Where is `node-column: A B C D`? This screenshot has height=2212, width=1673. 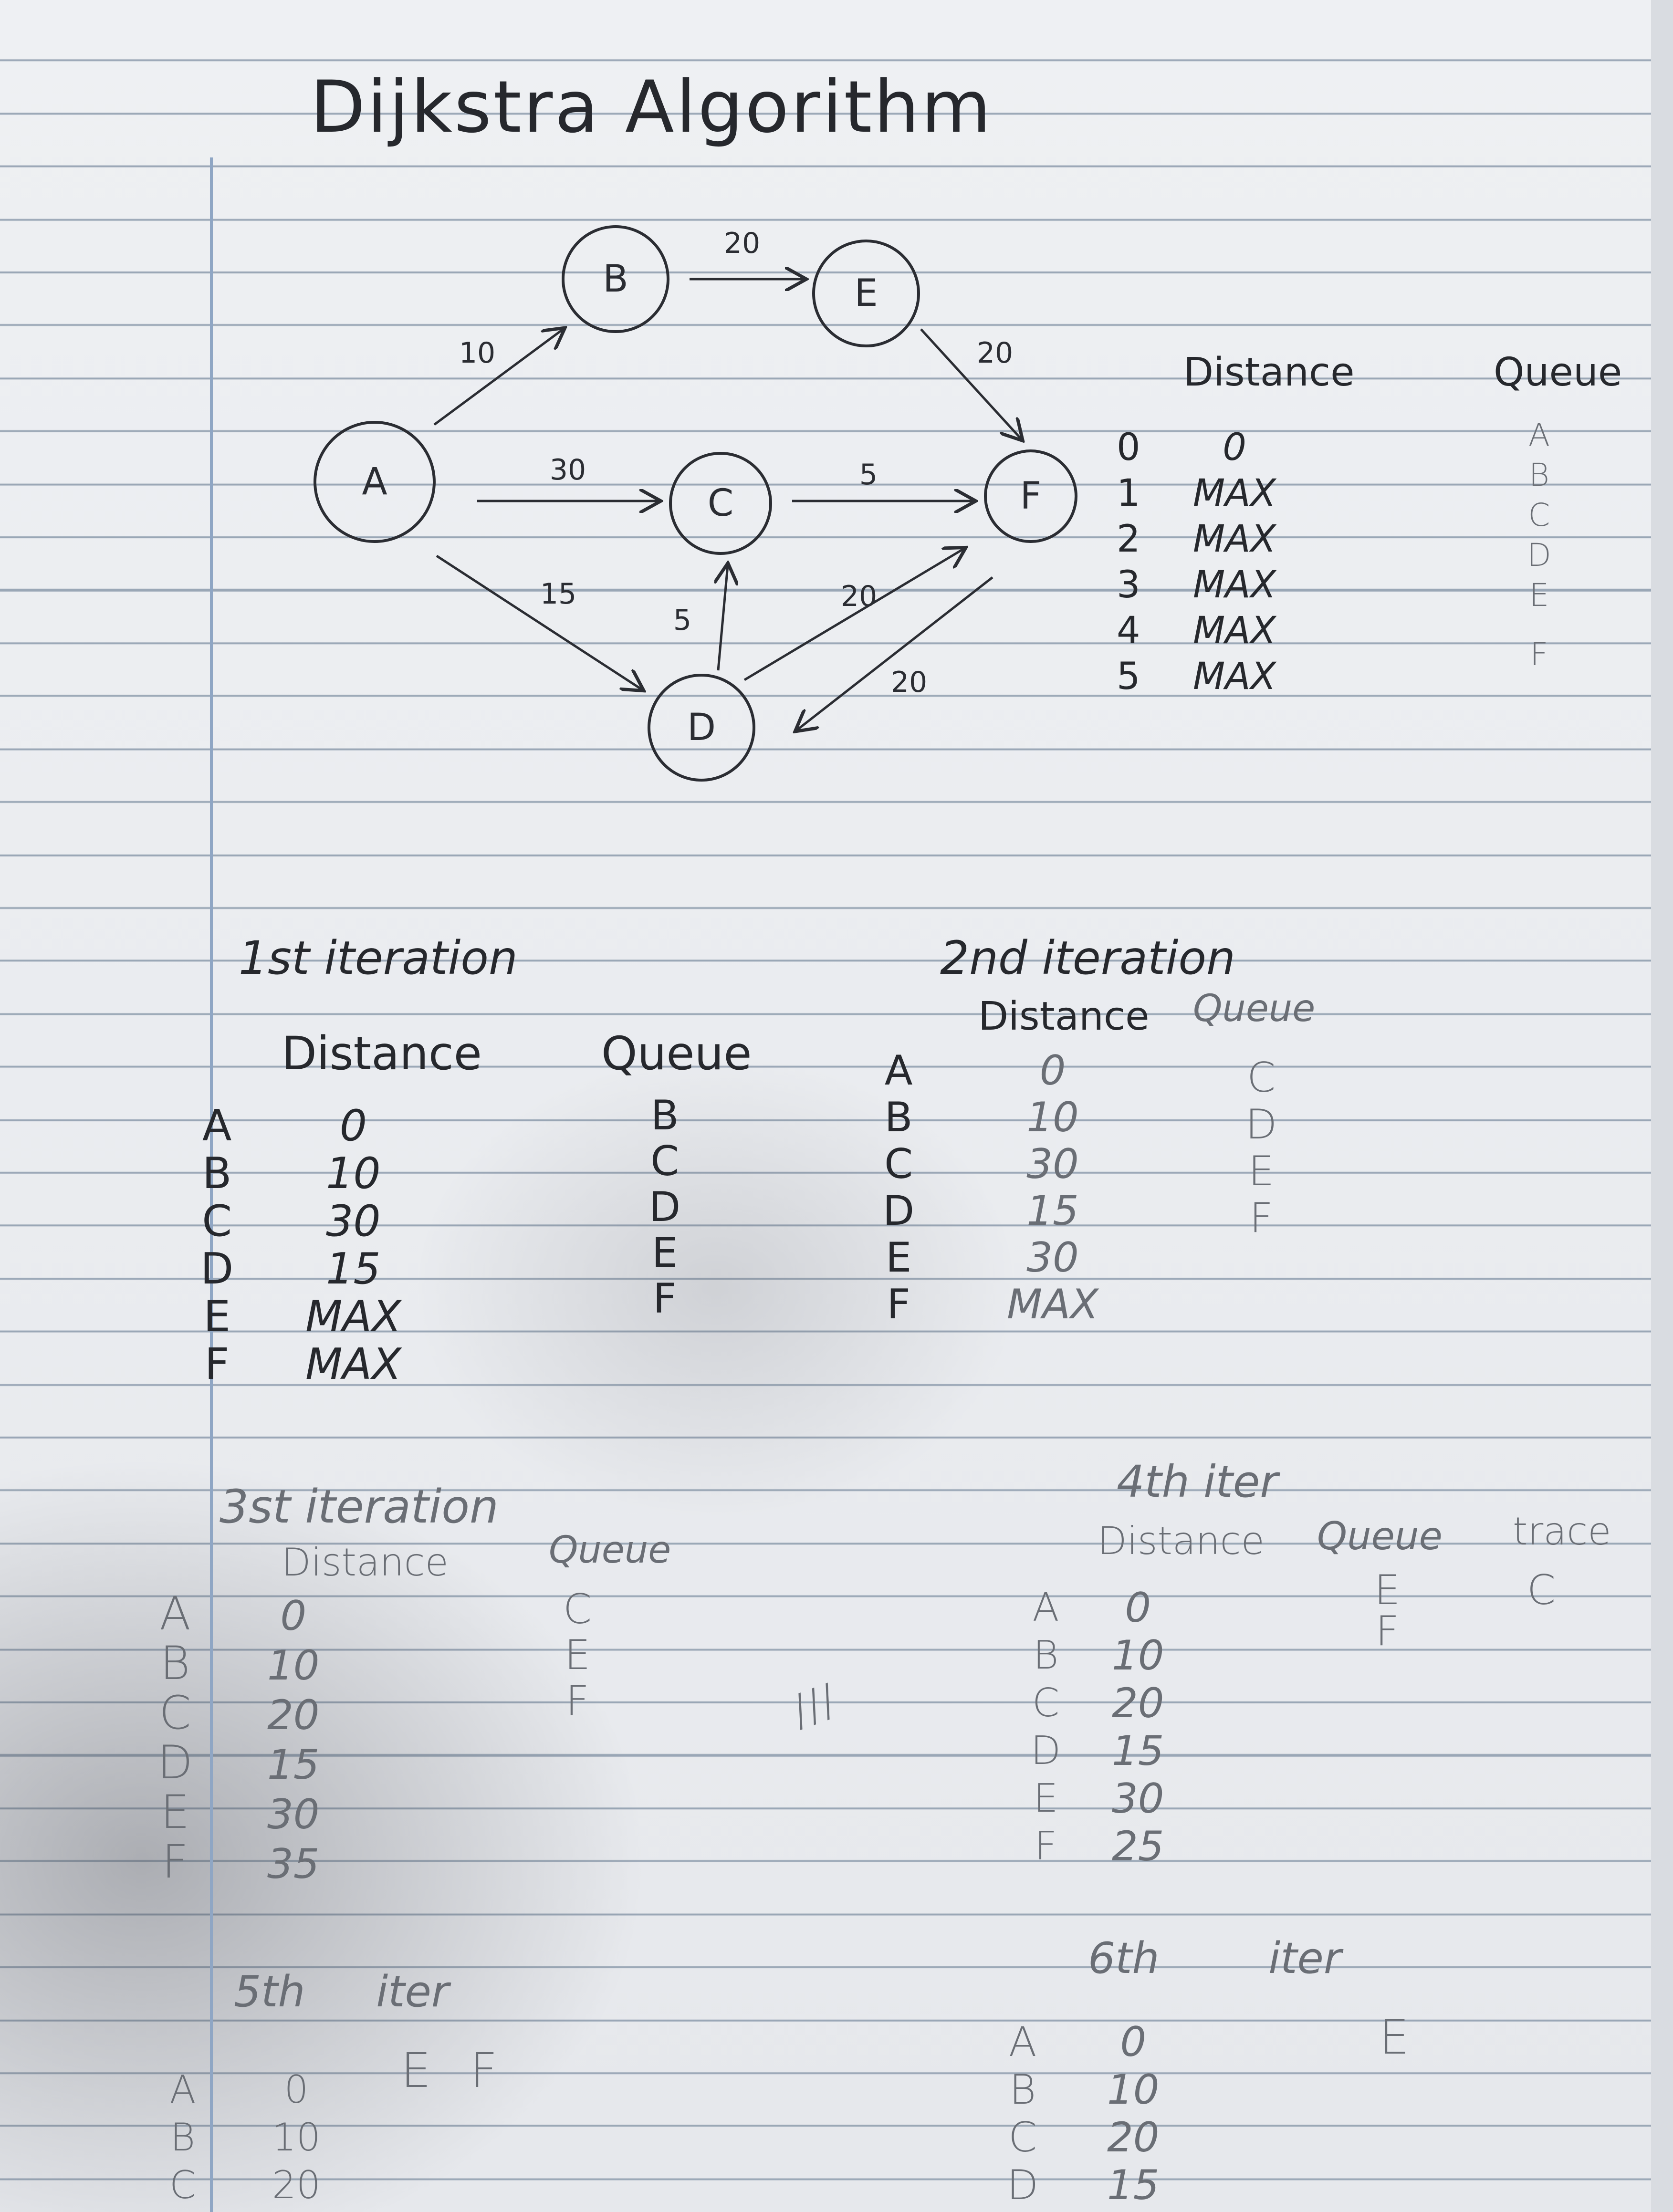
node-column: A B C D is located at coordinates (1023, 2114).